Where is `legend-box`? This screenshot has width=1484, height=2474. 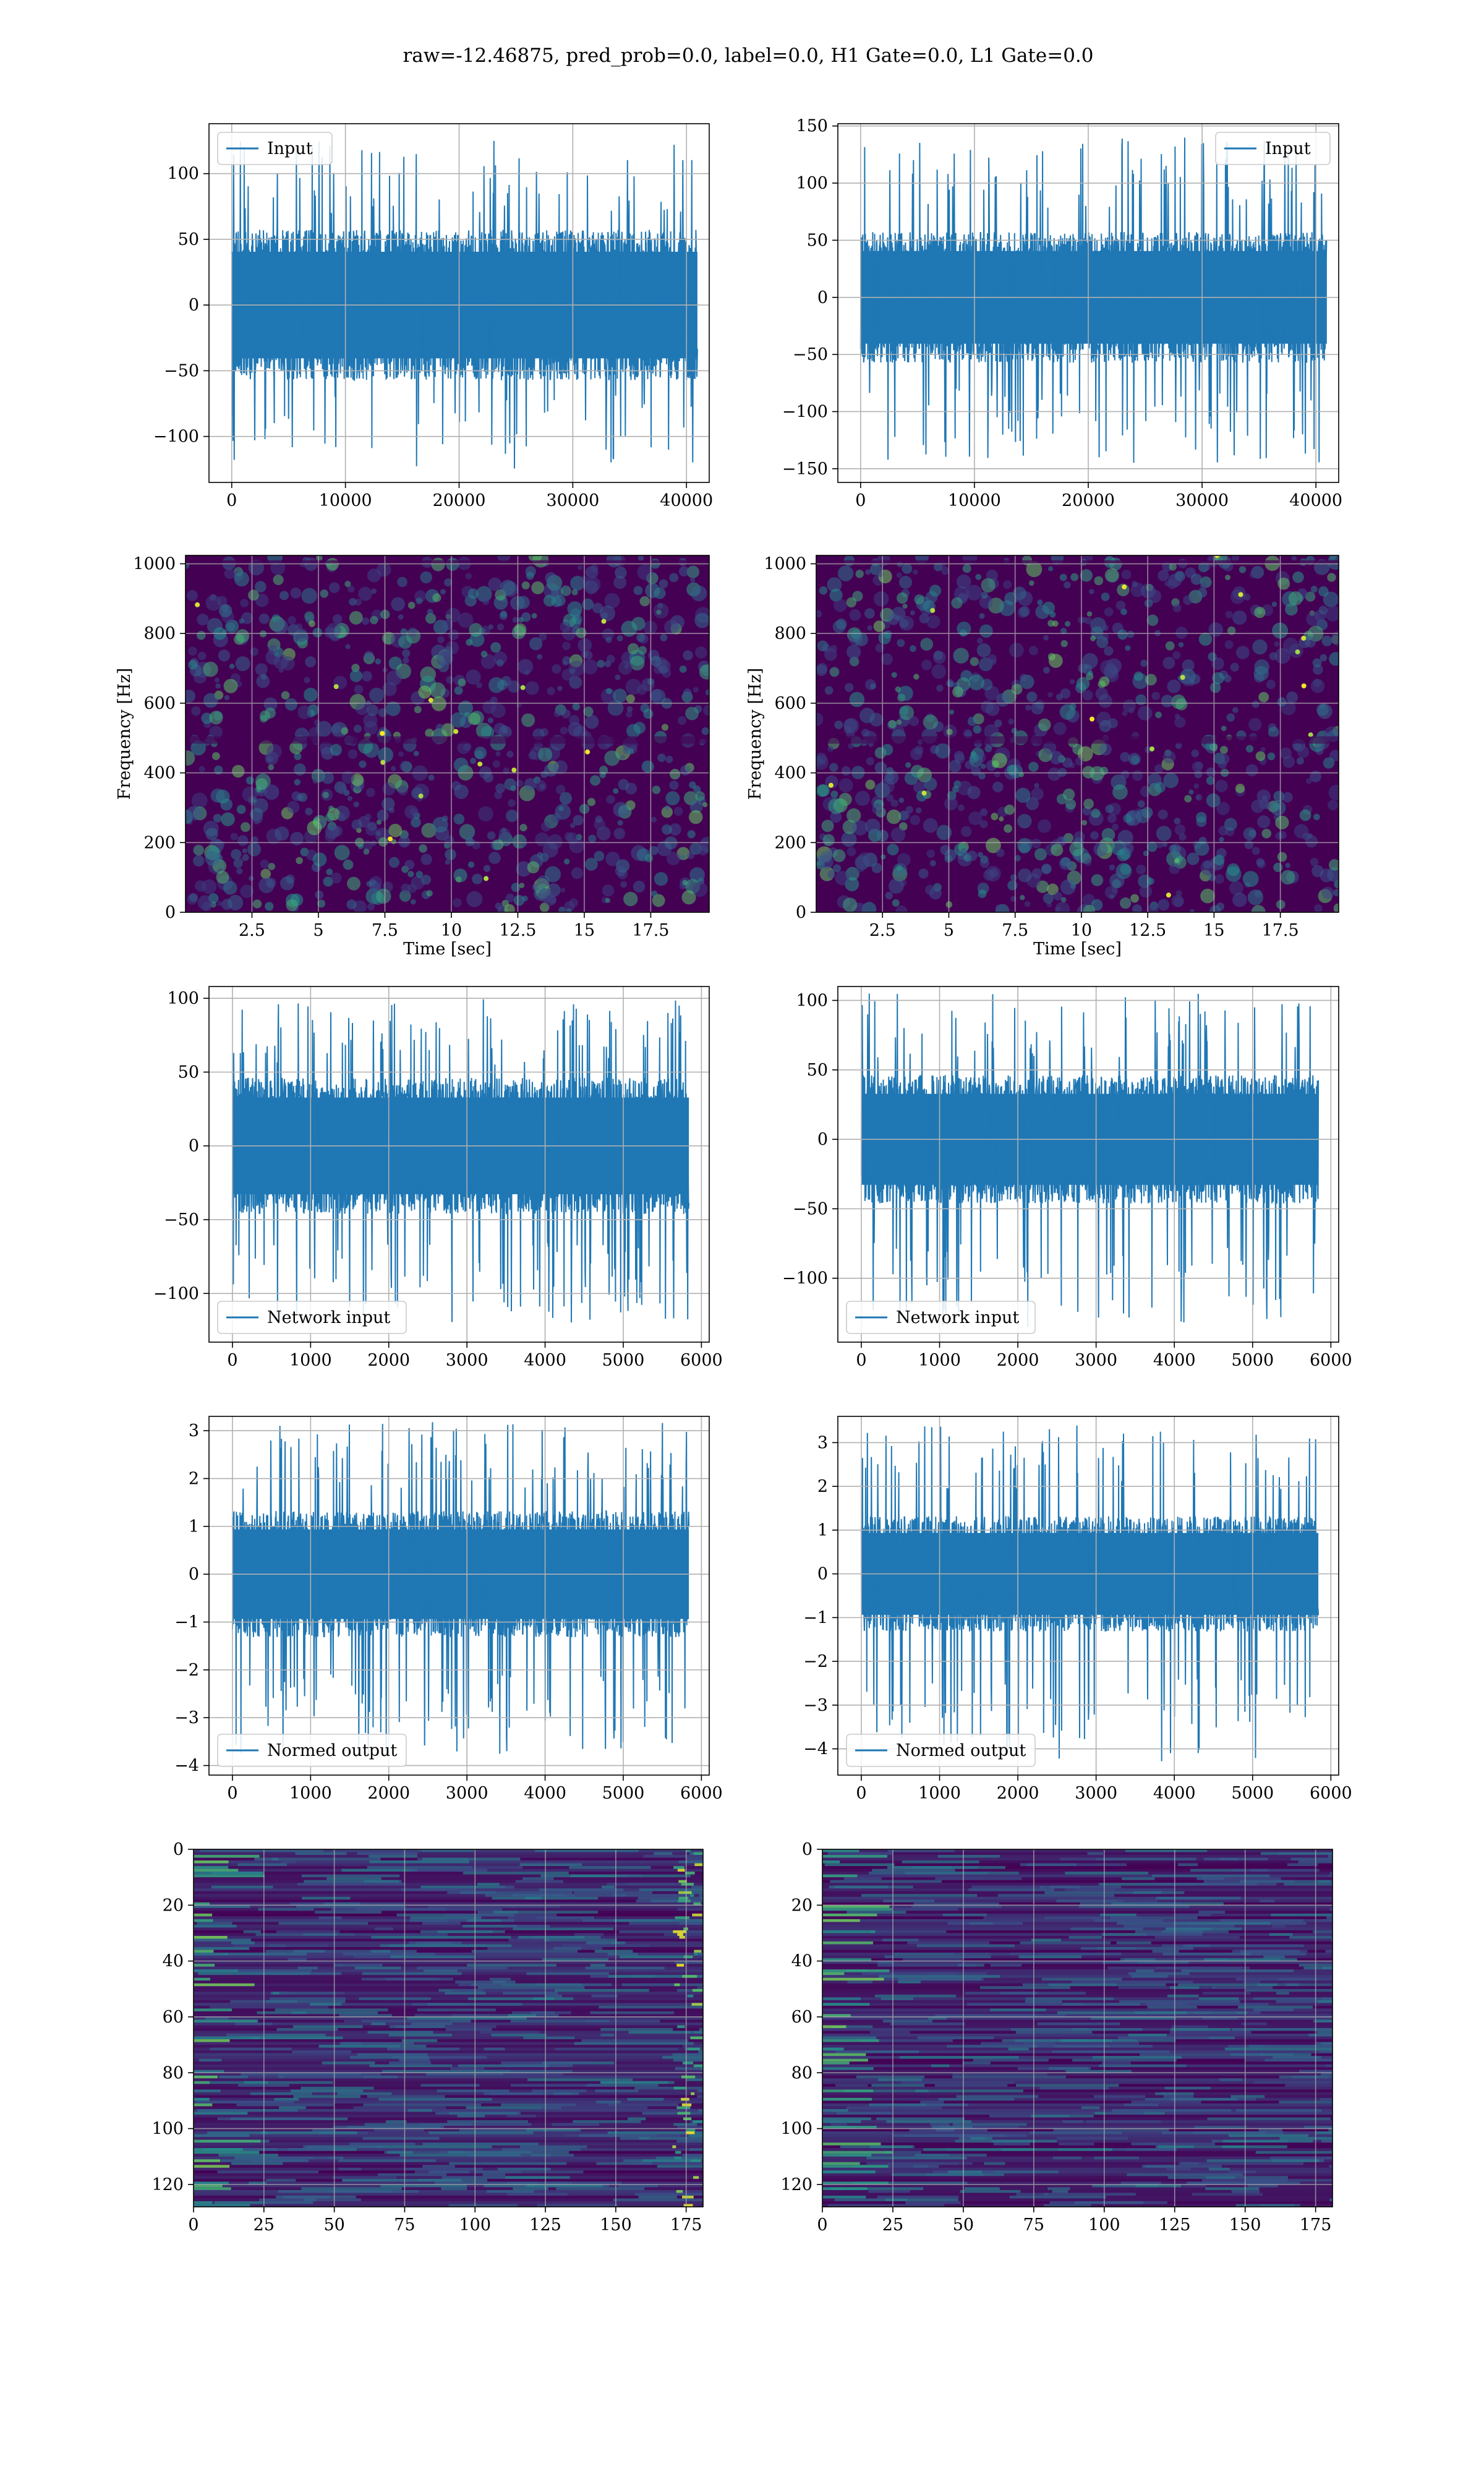 legend-box is located at coordinates (312, 1750).